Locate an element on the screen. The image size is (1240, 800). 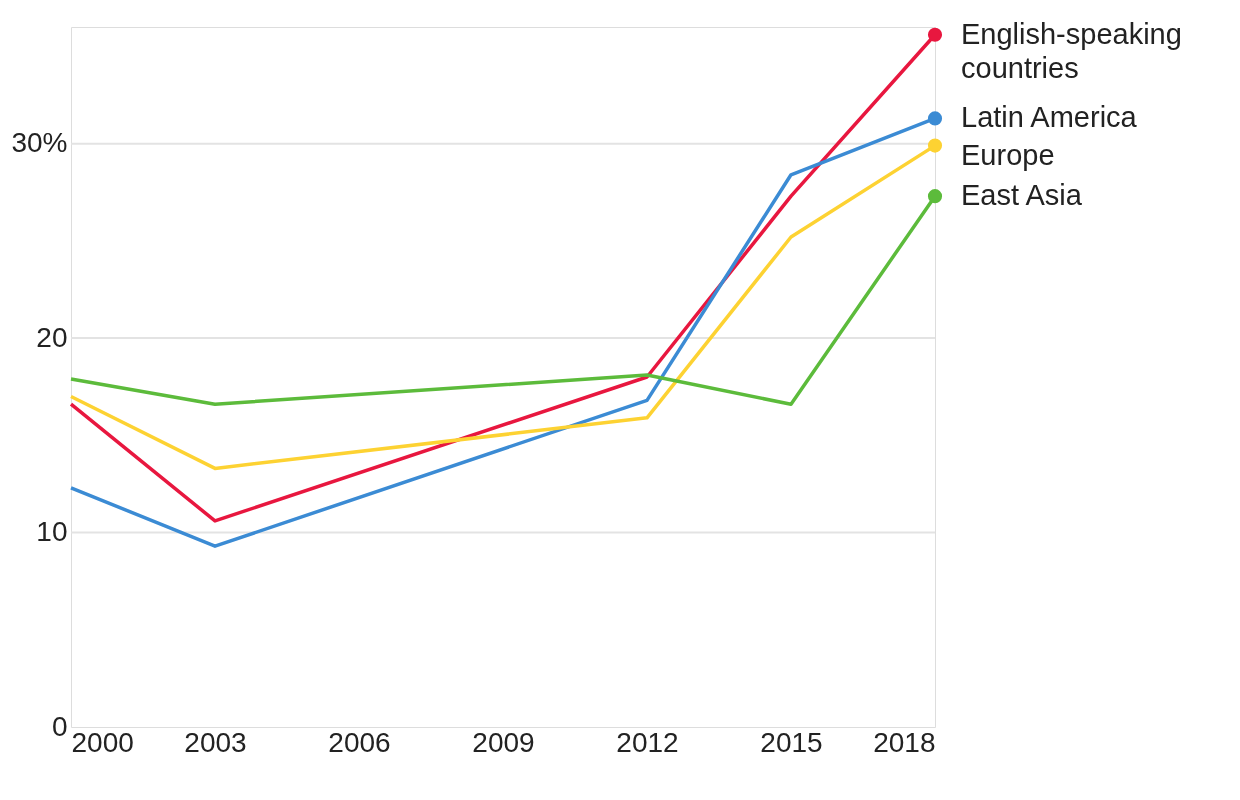
x-tick-label: 2015 is located at coordinates (791, 742).